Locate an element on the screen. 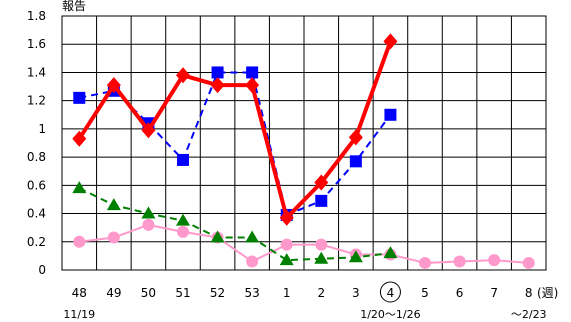 Image resolution: width=571 pixels, height=322 pixels. x-tick-label: 4 is located at coordinates (391, 293).